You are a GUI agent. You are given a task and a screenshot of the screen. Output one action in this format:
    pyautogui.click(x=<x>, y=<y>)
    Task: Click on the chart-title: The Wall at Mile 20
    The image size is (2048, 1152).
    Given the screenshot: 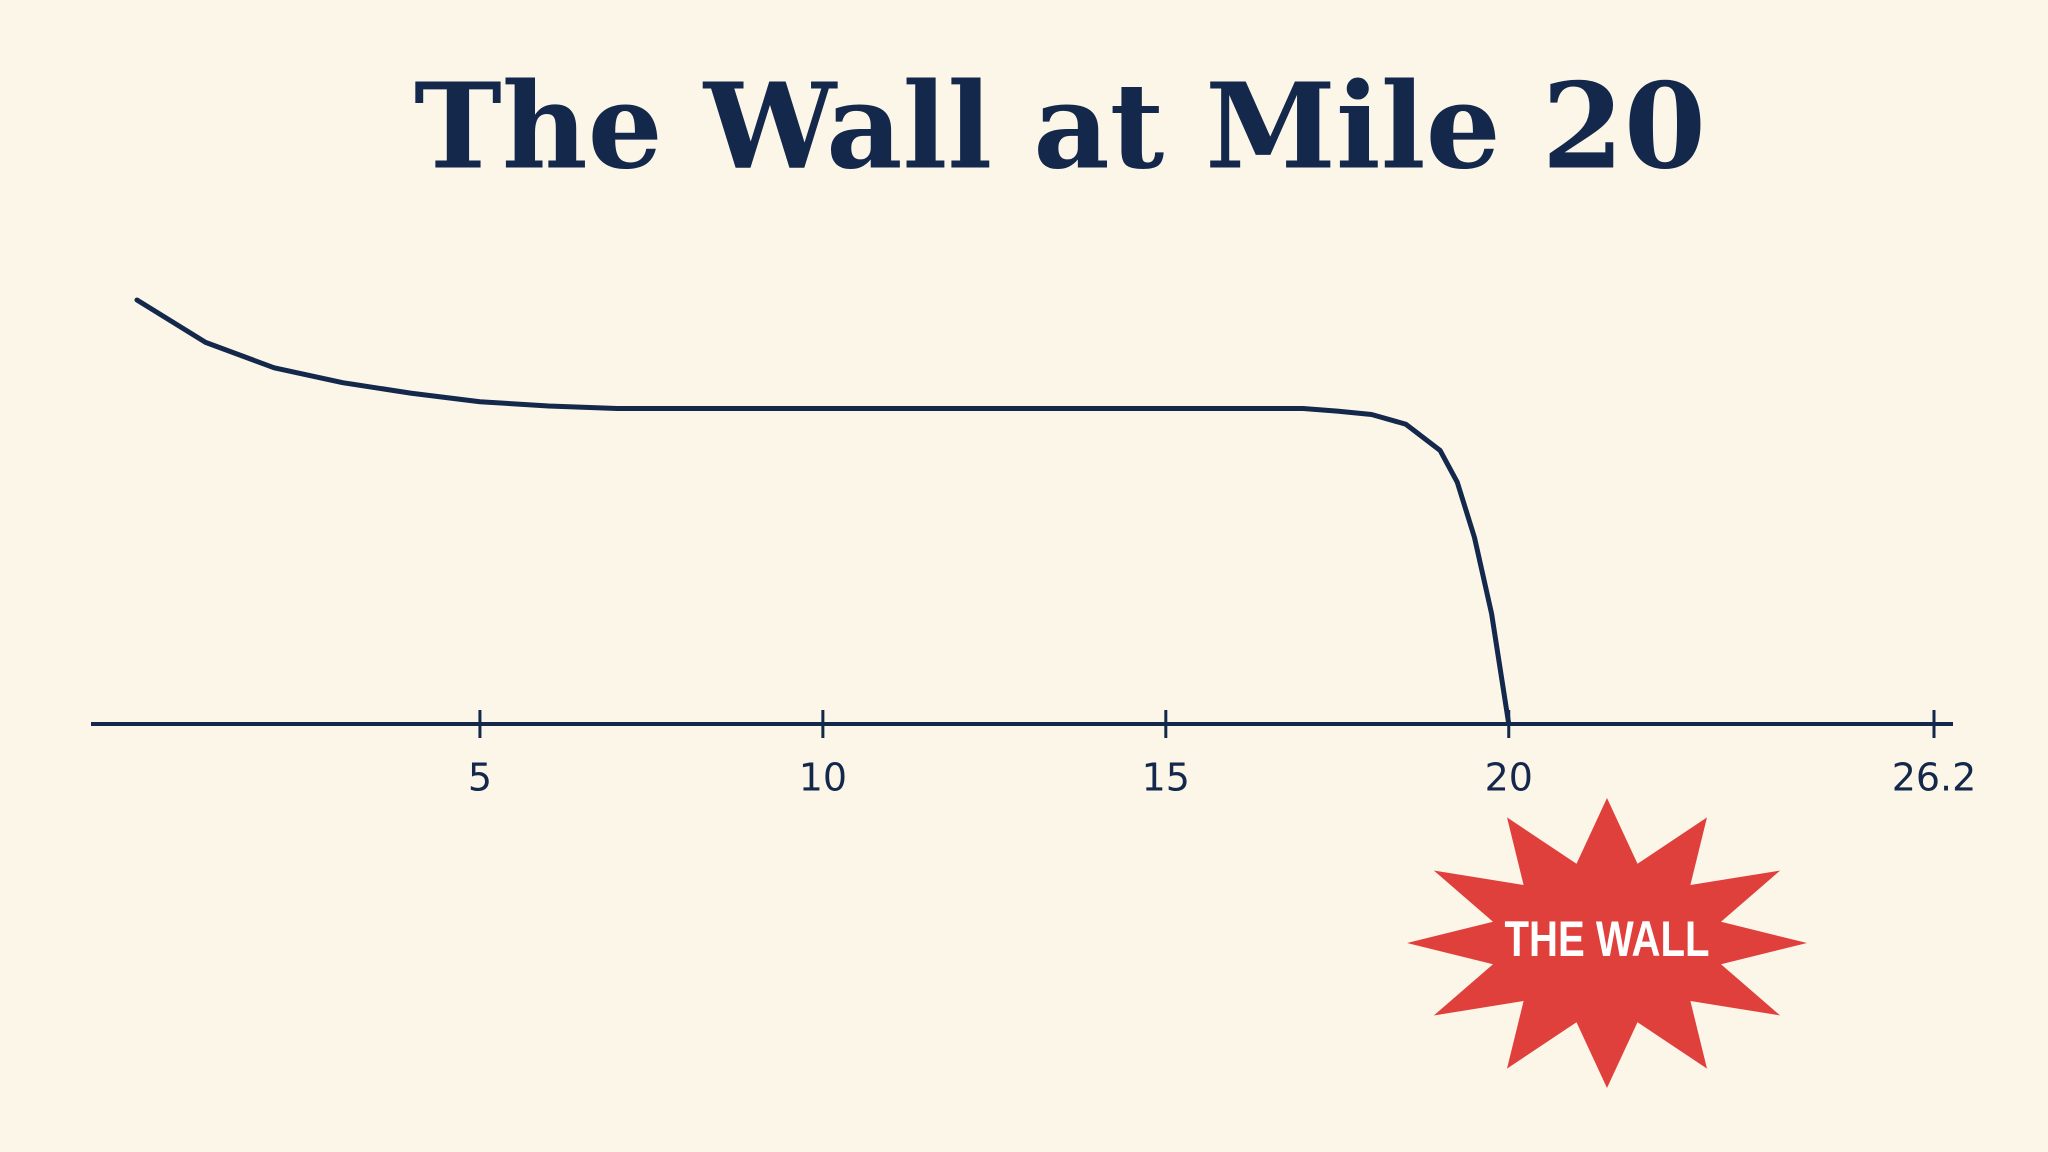 What is the action you would take?
    pyautogui.click(x=1060, y=126)
    